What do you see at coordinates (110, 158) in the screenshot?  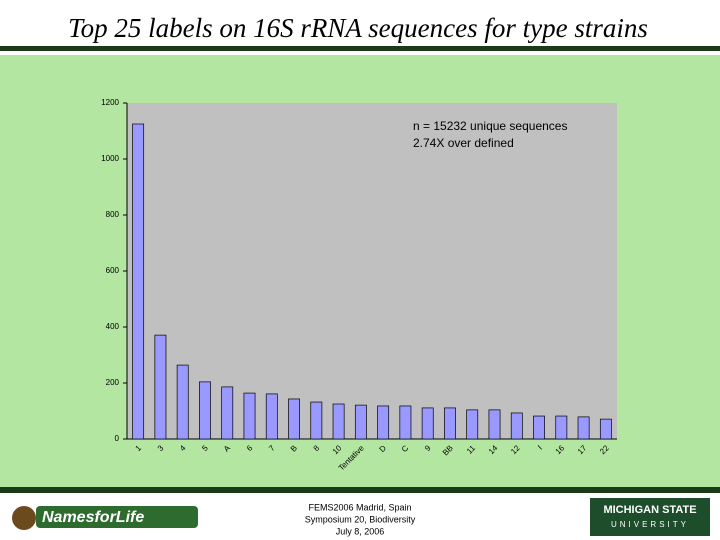 I see `y-tick-label: 1000` at bounding box center [110, 158].